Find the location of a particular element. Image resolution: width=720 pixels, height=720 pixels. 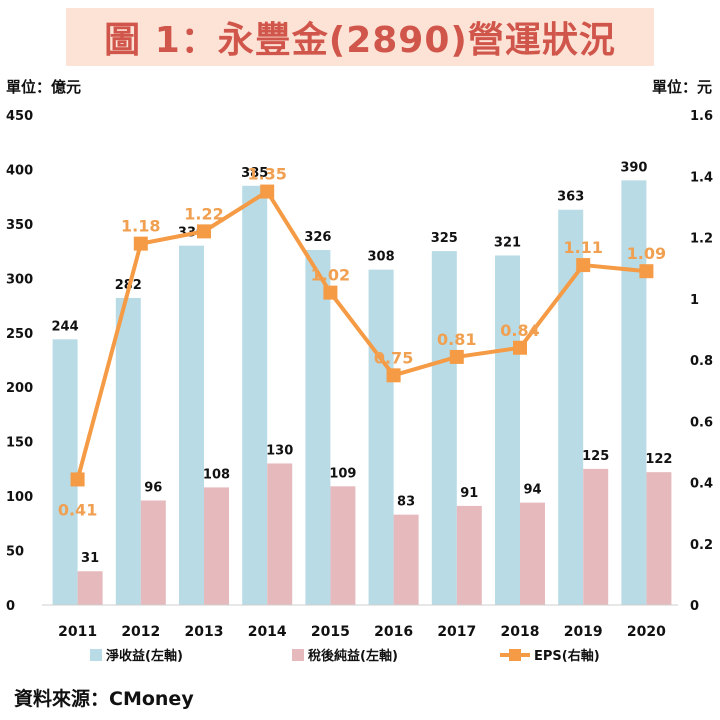

eps-value-label: 0.75 is located at coordinates (393, 357).